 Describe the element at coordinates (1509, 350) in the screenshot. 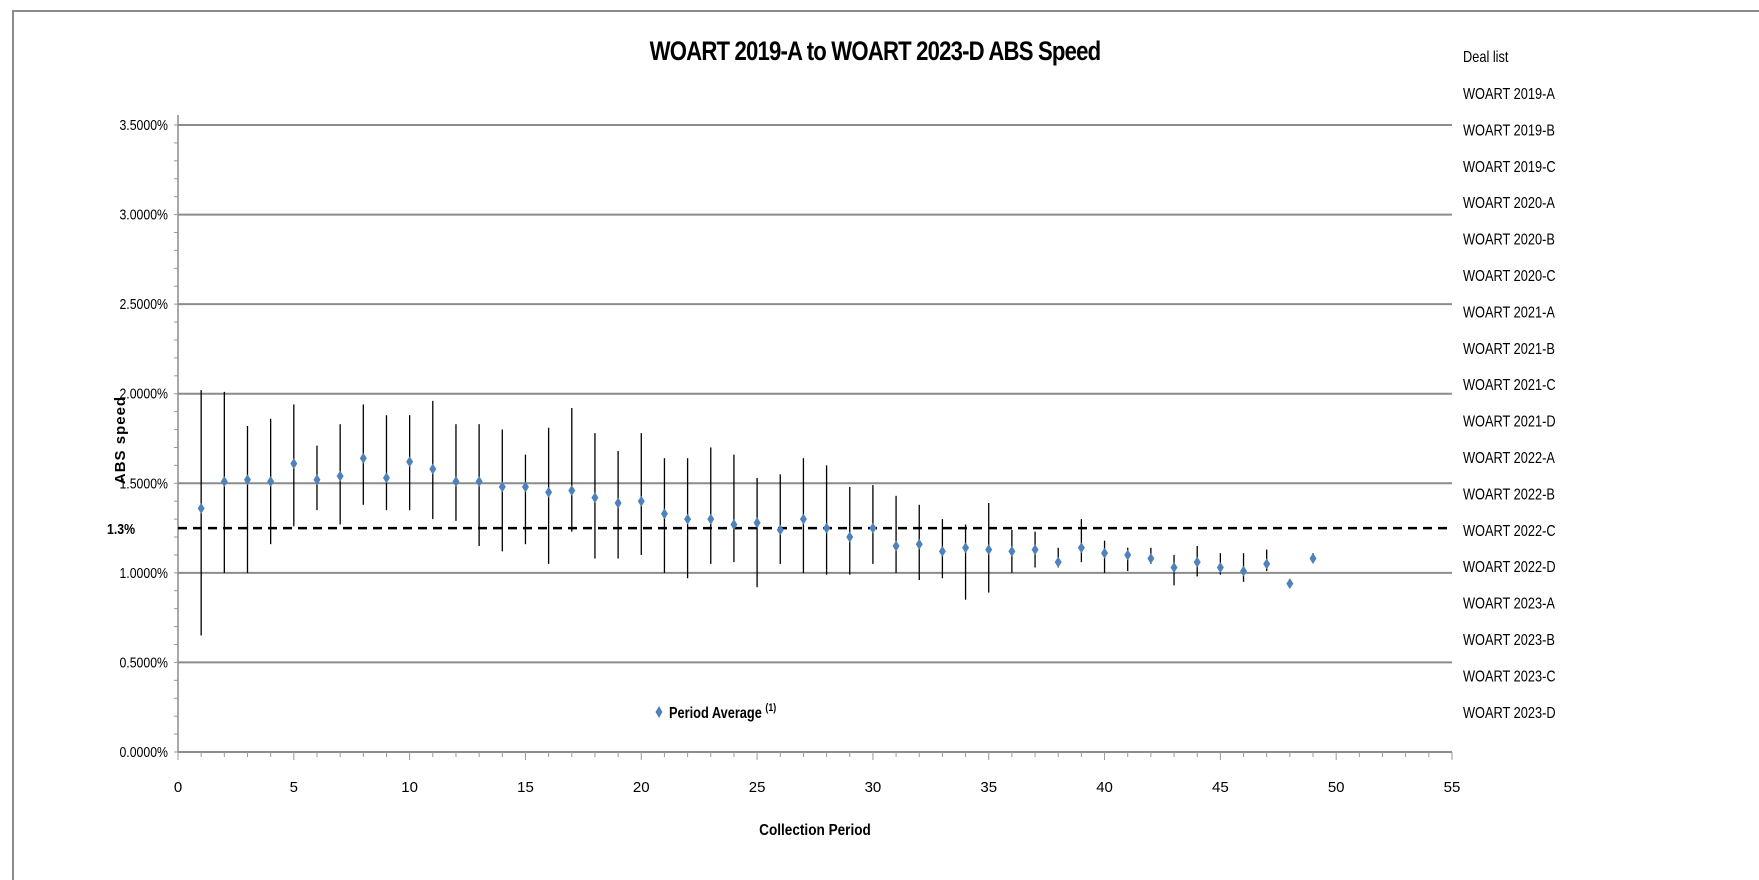

I see `deal-list-item: WOART 2021-B` at that location.